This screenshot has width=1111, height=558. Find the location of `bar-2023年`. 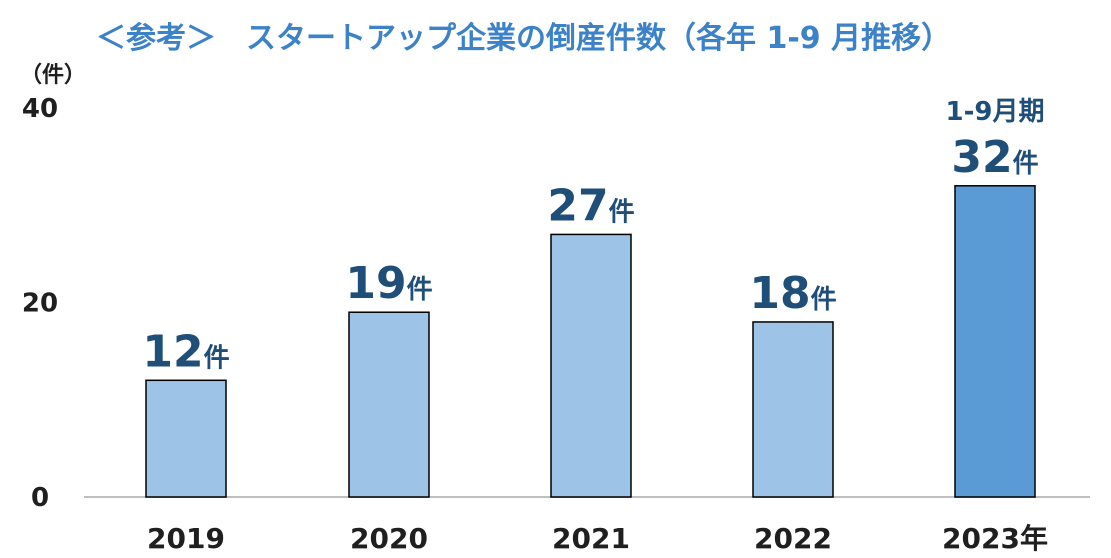

bar-2023年 is located at coordinates (995, 341).